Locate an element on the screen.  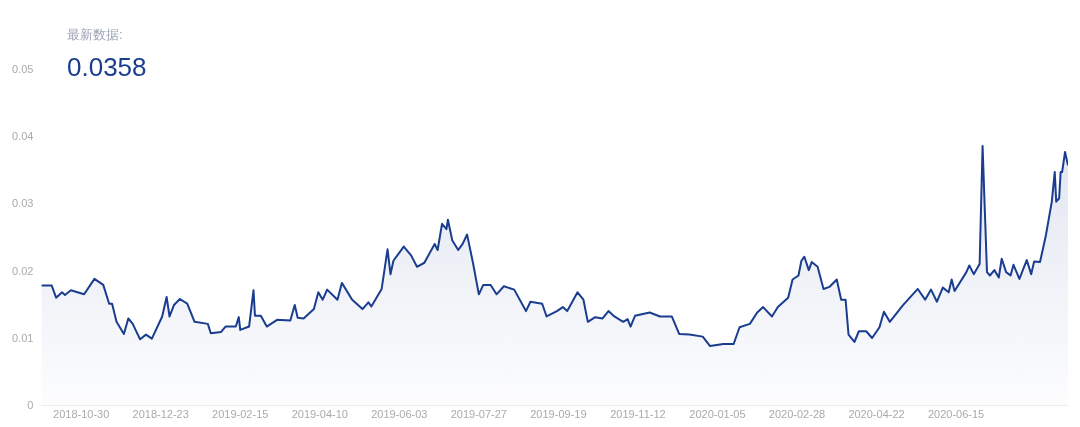
y-tick-label: 0 is located at coordinates (30, 404).